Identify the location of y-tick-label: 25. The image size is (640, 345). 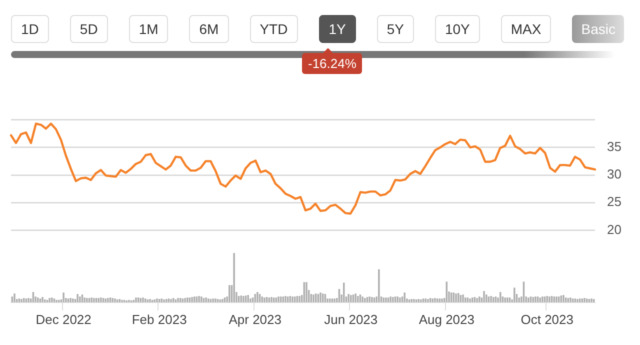
(614, 202).